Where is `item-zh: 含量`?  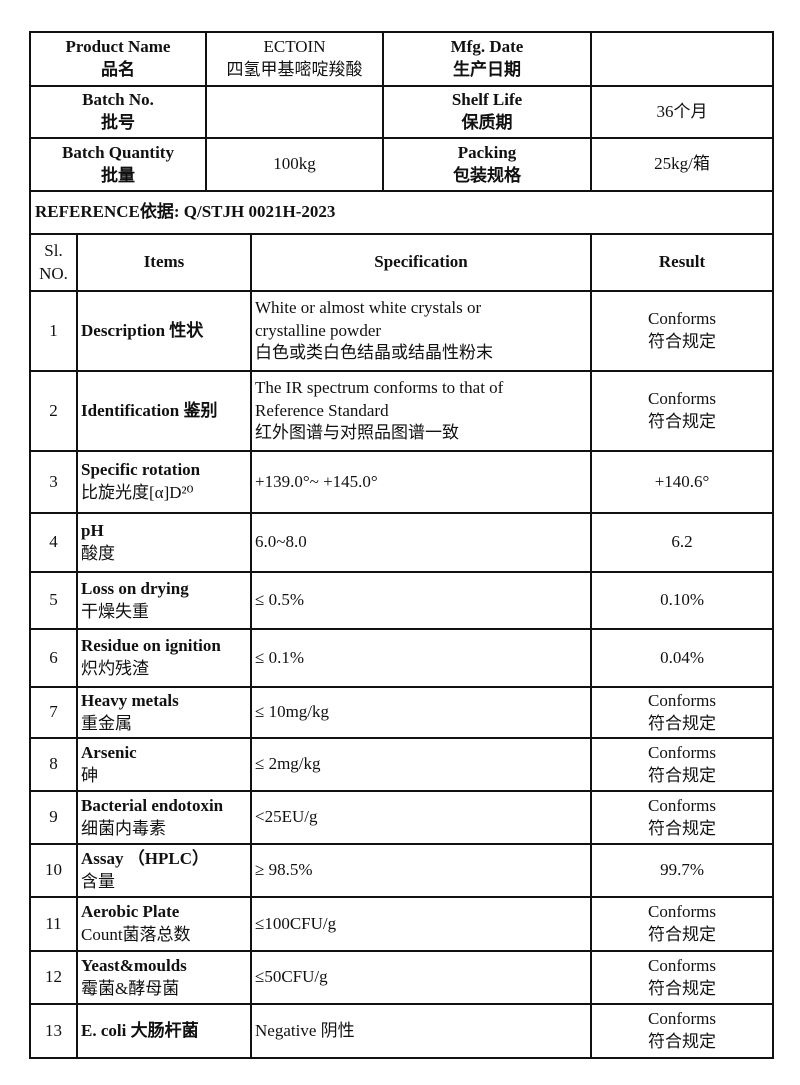
item-zh: 含量 is located at coordinates (98, 881).